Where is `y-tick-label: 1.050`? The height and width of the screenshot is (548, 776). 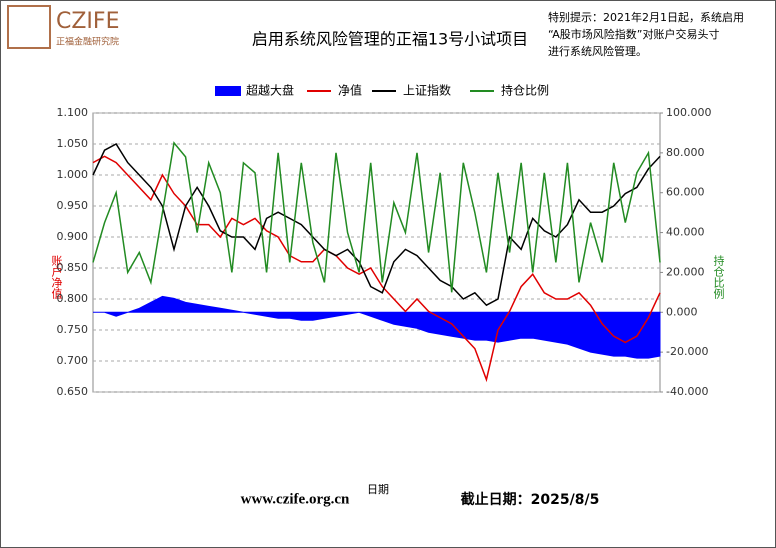 y-tick-label: 1.050 is located at coordinates (73, 143).